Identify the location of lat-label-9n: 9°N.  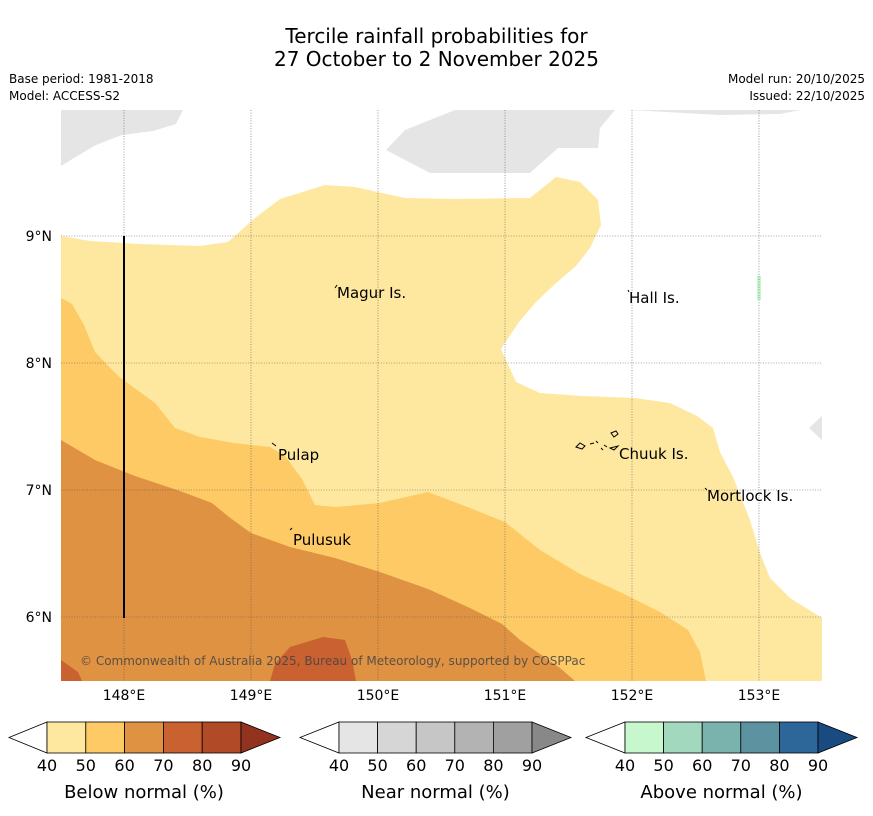
(39, 237).